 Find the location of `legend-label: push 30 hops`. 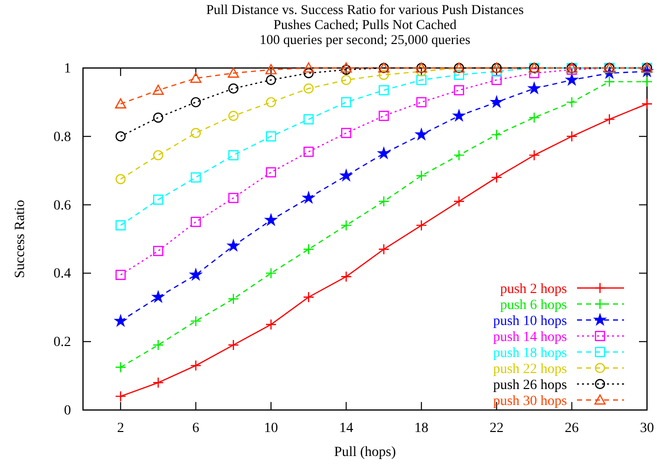

legend-label: push 30 hops is located at coordinates (530, 401).